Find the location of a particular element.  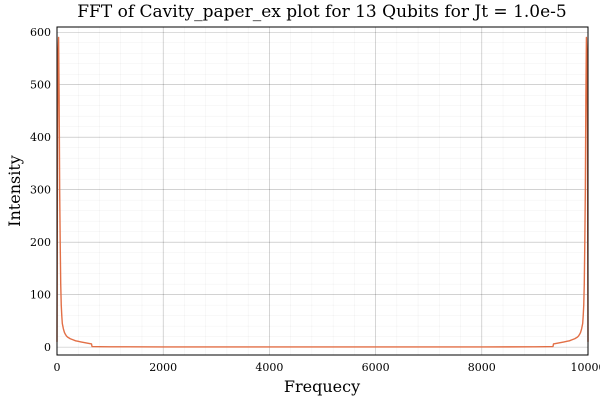

y-tick-label: 500 is located at coordinates (40, 85).